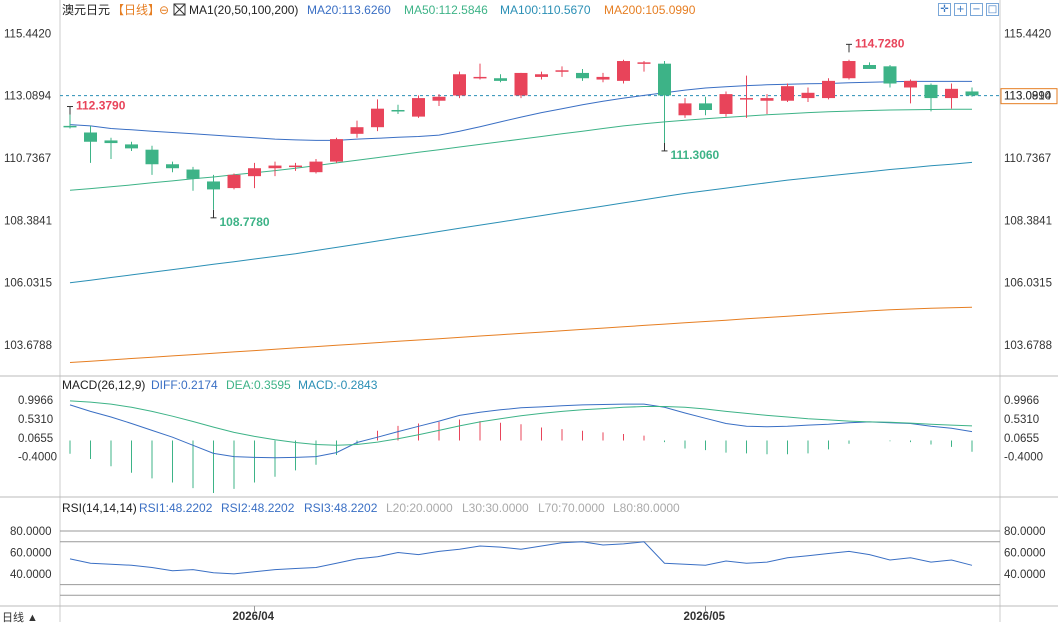 The image size is (1058, 625). Describe the element at coordinates (338, 385) in the screenshot. I see `macd-hist-value: MACD:-0.2843` at that location.